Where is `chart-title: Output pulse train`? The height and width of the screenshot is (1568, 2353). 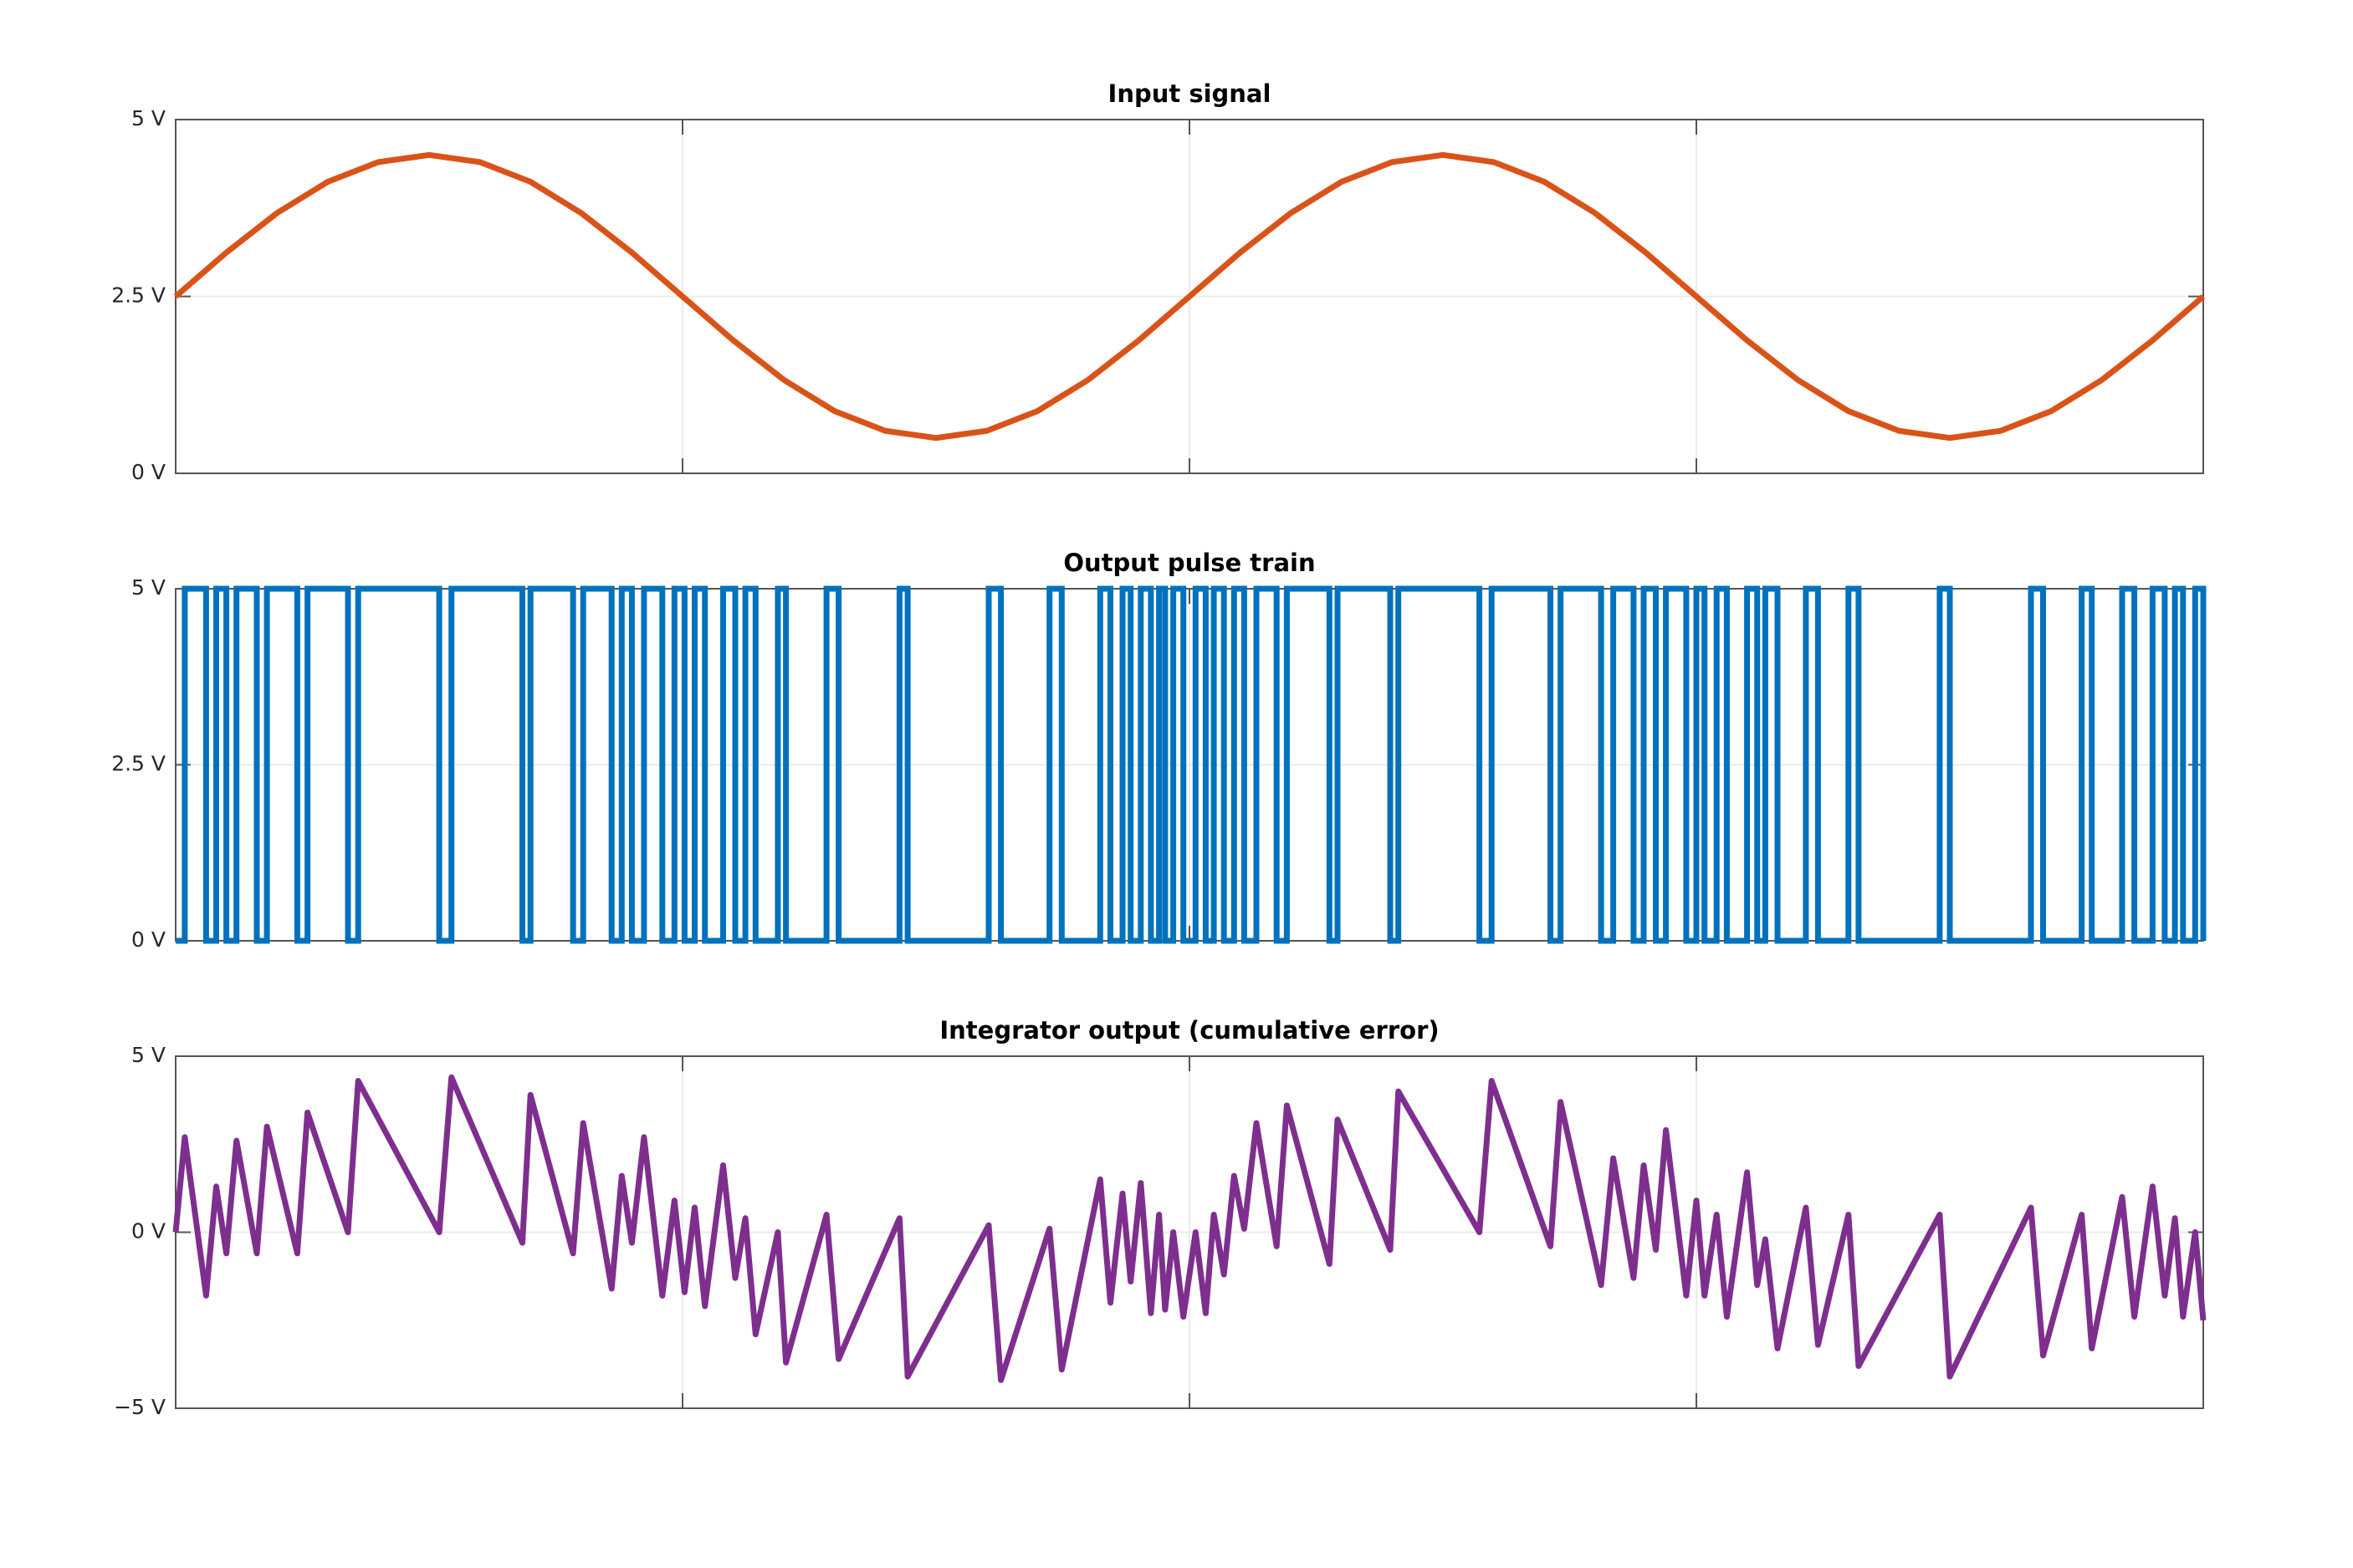 chart-title: Output pulse train is located at coordinates (1189, 563).